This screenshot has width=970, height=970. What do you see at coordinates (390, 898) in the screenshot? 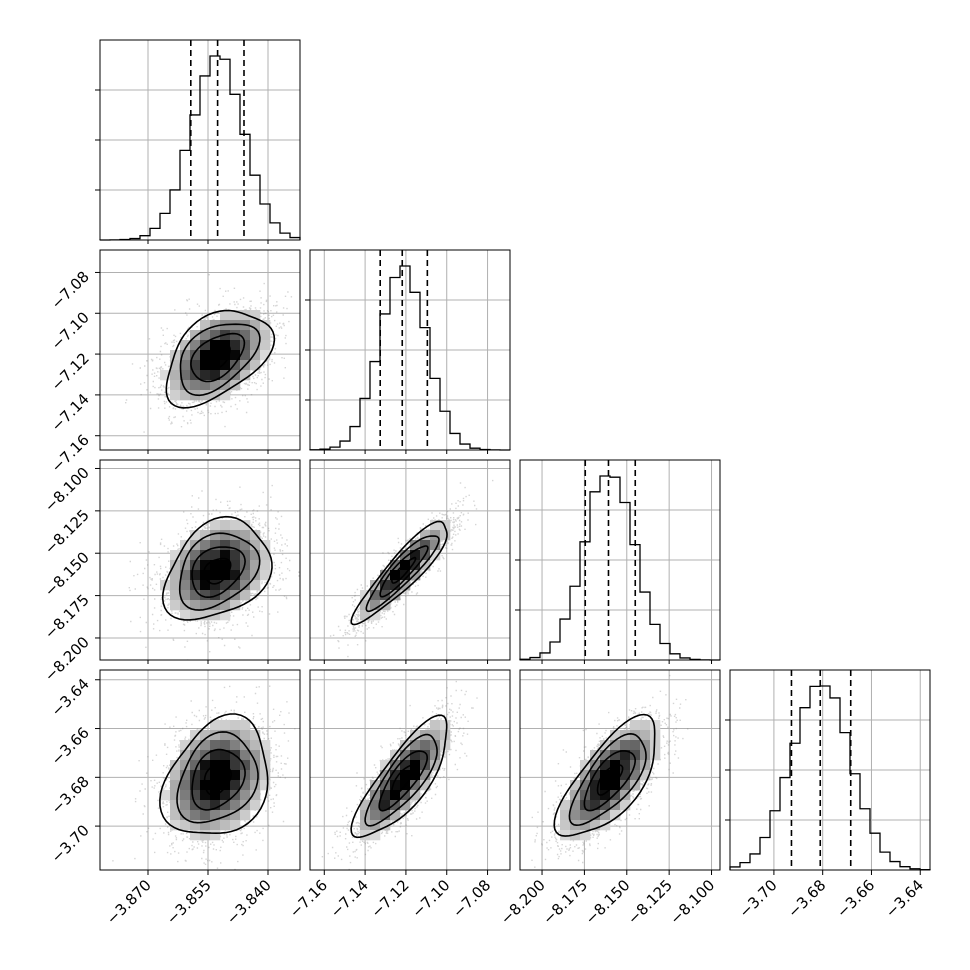
I see `x-tick-label: −7.12` at bounding box center [390, 898].